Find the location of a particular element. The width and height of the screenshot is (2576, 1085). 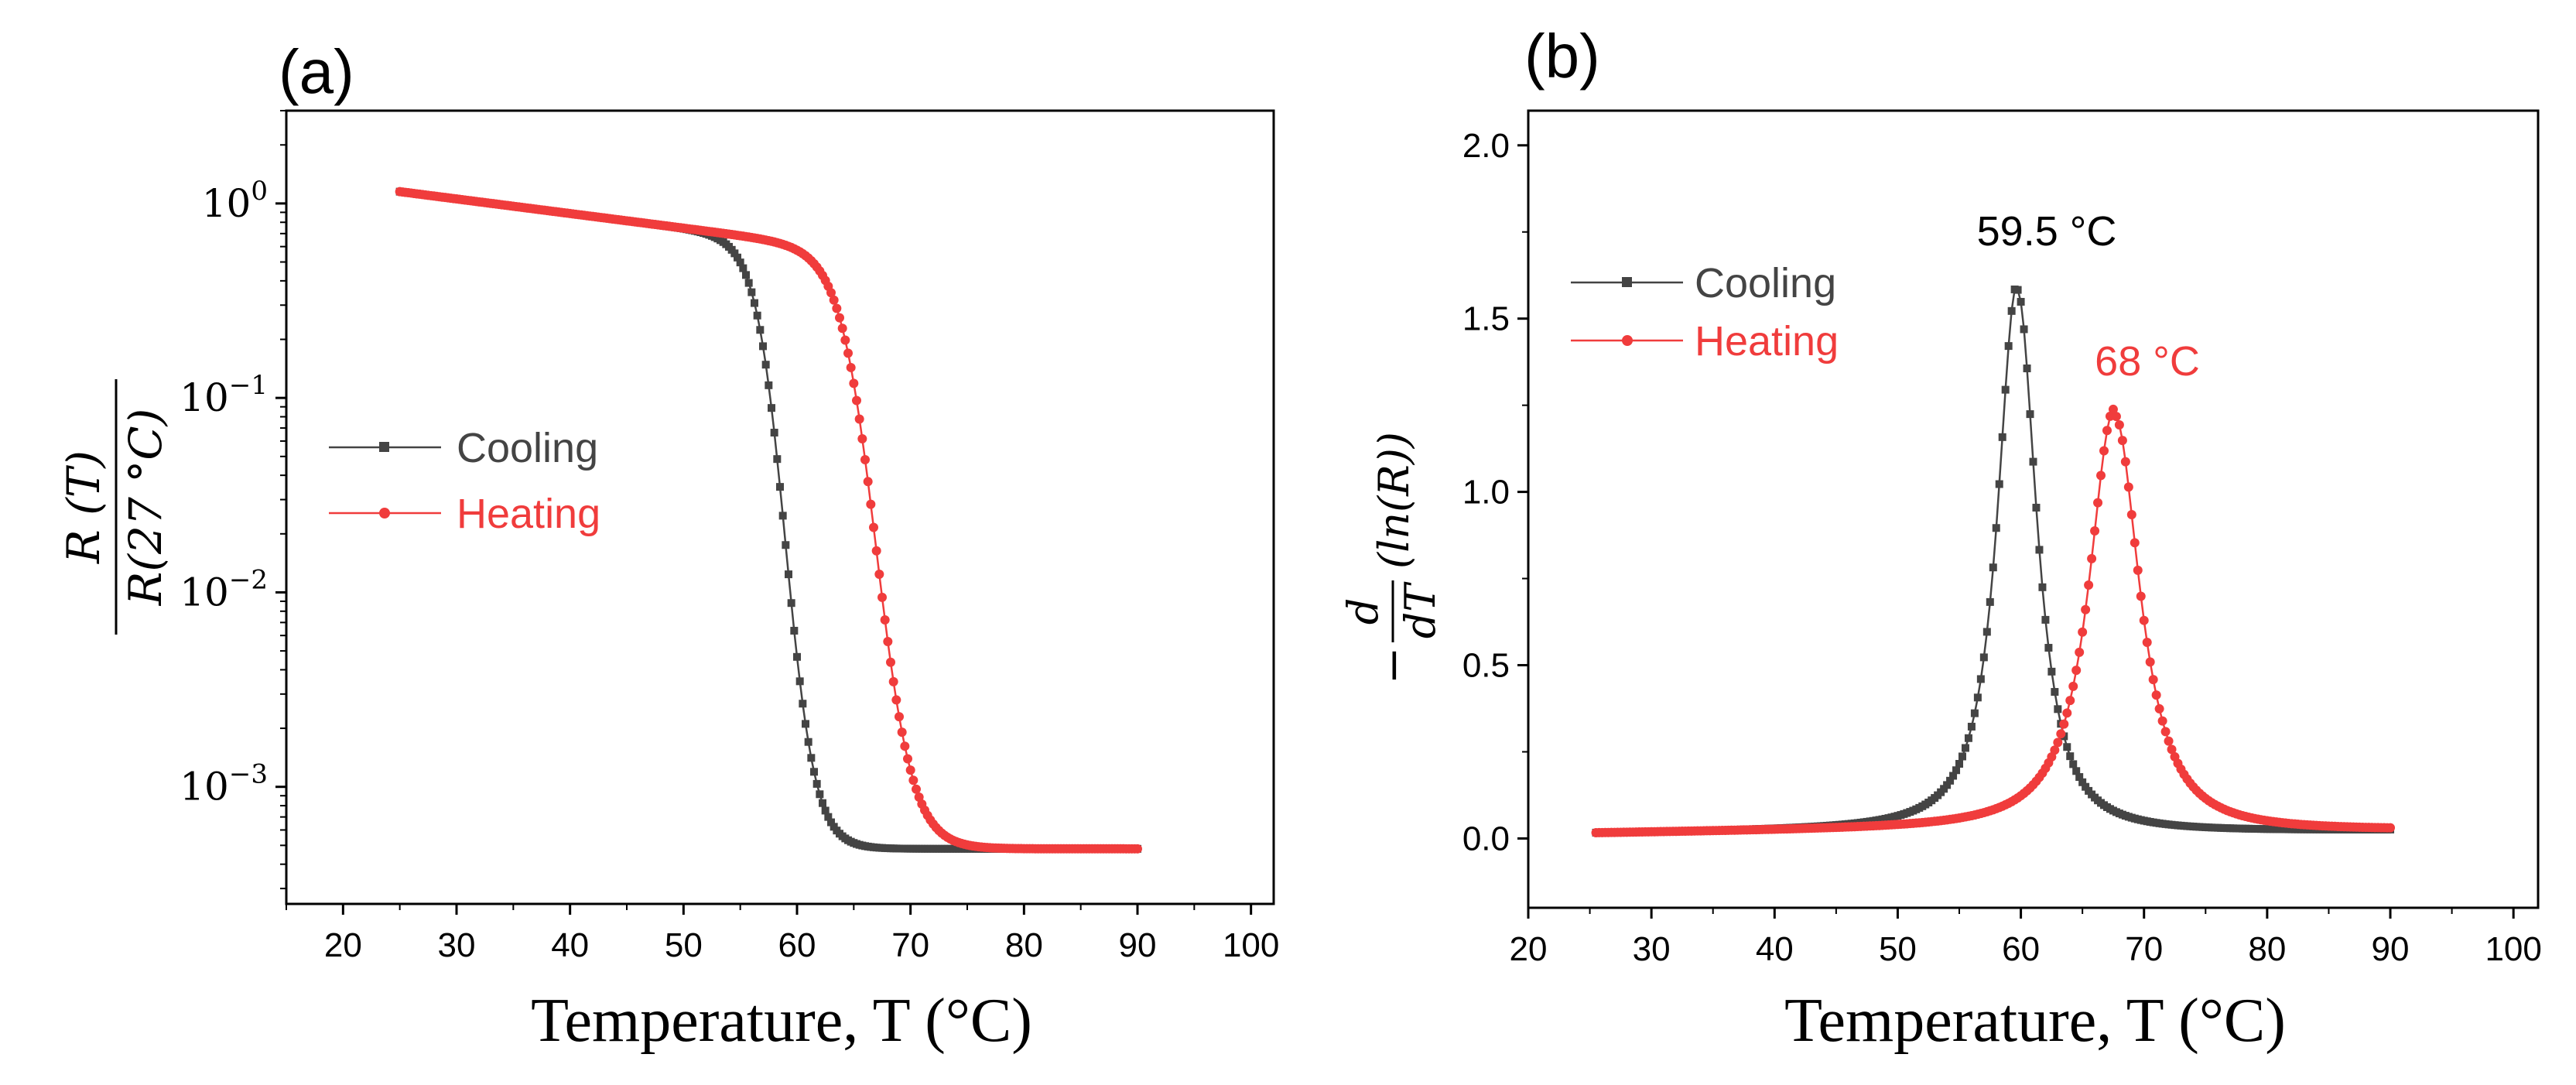

panel-a-xtick-label: 50 is located at coordinates (684, 945).